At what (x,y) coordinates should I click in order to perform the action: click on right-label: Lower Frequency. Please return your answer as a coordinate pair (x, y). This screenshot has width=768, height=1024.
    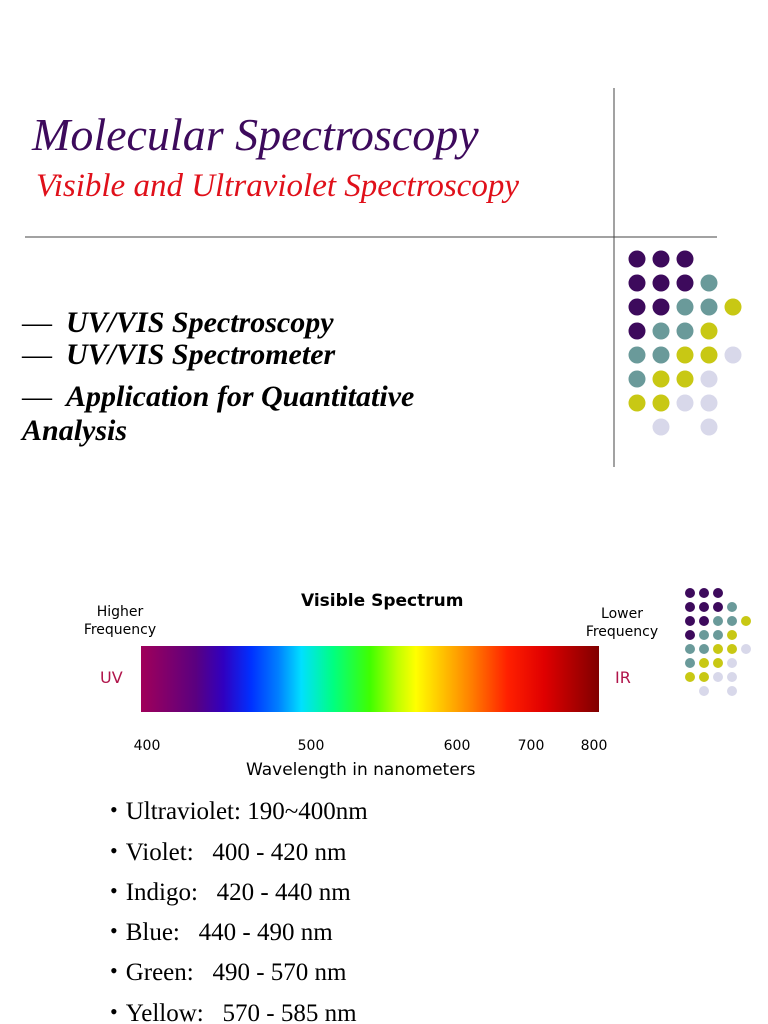
    Looking at the image, I should click on (622, 623).